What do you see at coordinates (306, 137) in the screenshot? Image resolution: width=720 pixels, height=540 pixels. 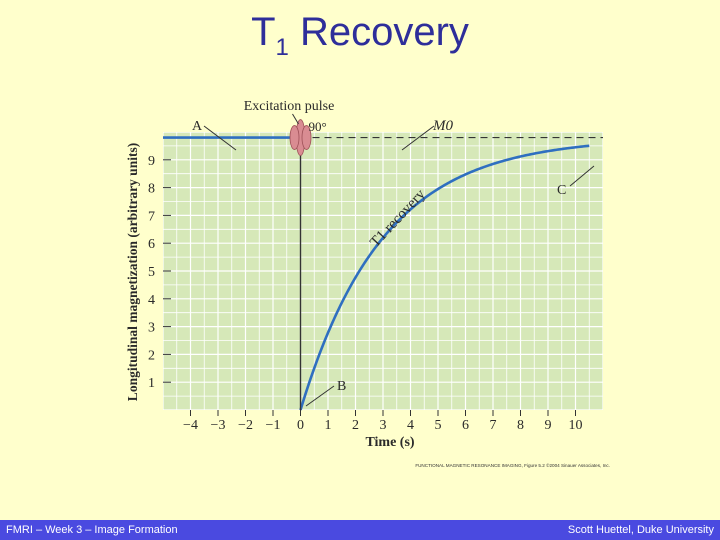 I see `pulse-shape-right` at bounding box center [306, 137].